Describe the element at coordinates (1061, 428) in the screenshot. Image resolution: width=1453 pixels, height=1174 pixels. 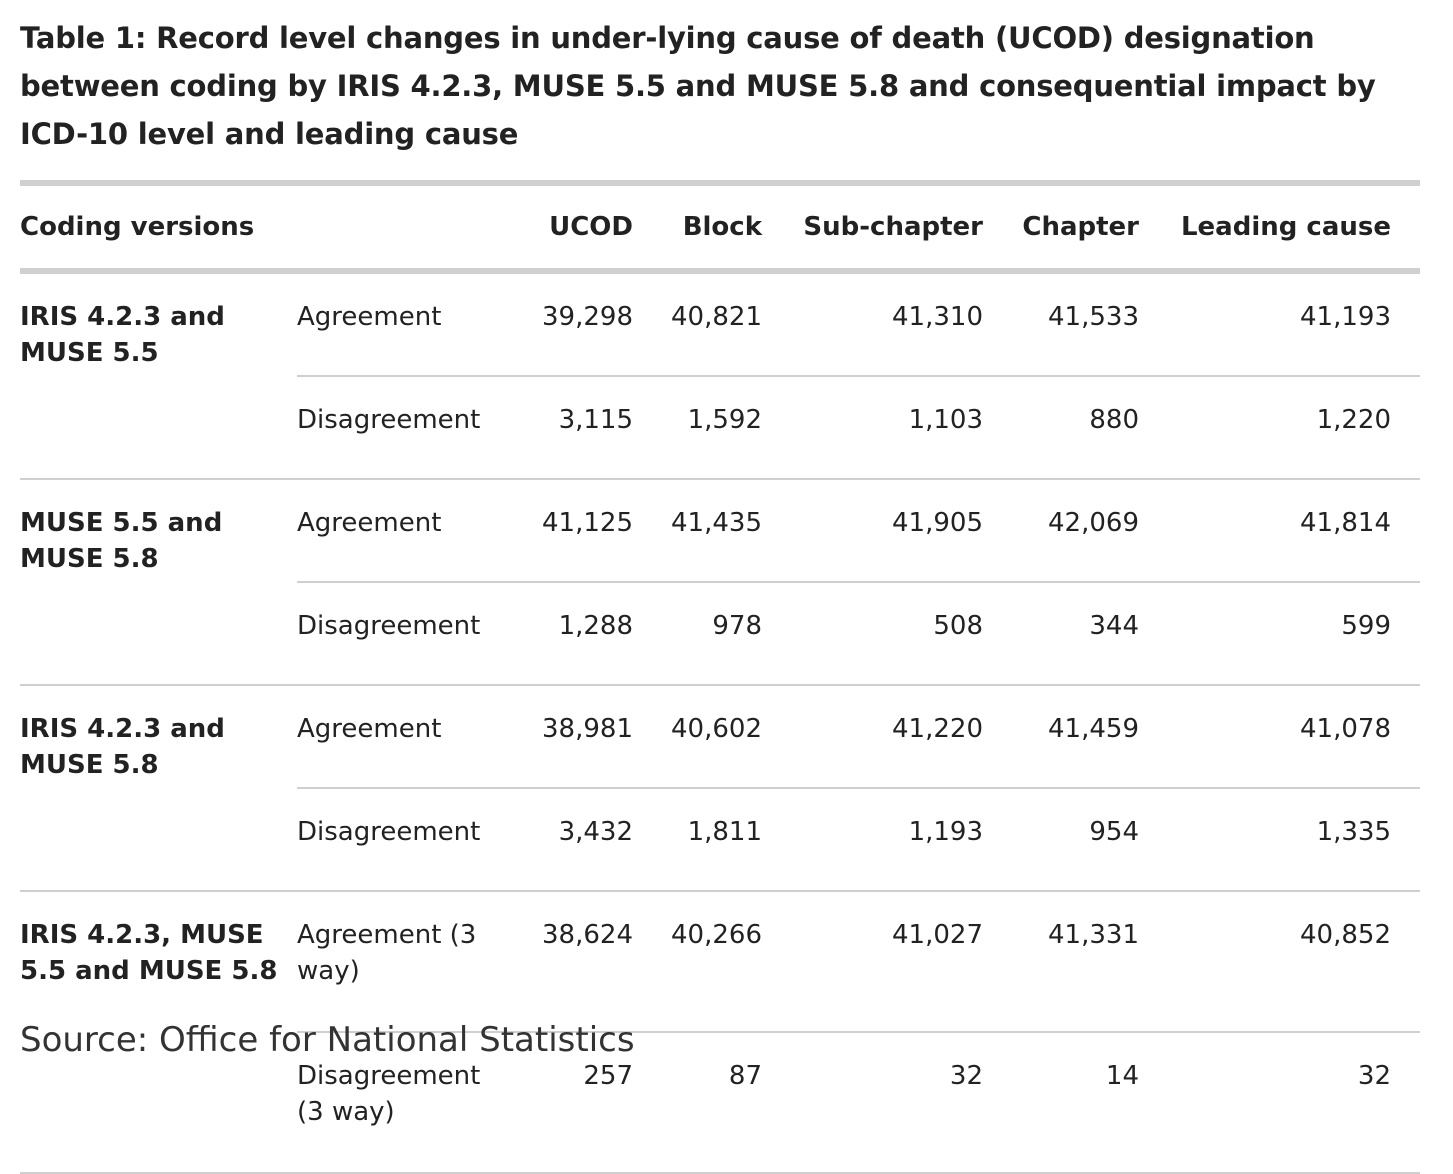
I see `cell-chapter: 880` at that location.